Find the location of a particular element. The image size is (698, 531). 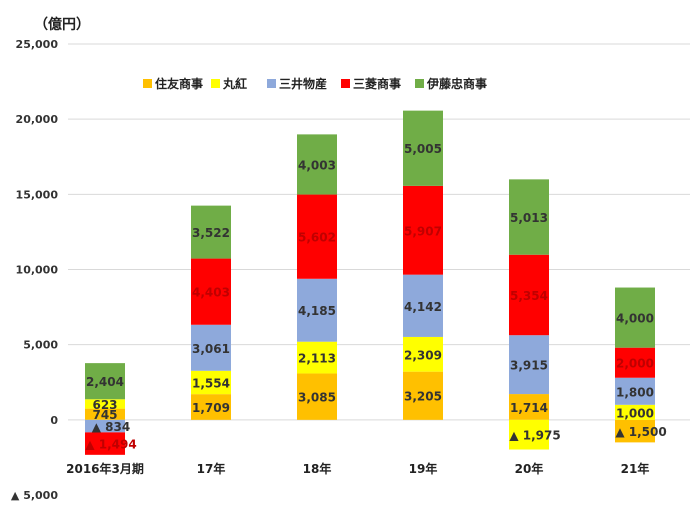

data-label: 1,709 is located at coordinates (211, 408).